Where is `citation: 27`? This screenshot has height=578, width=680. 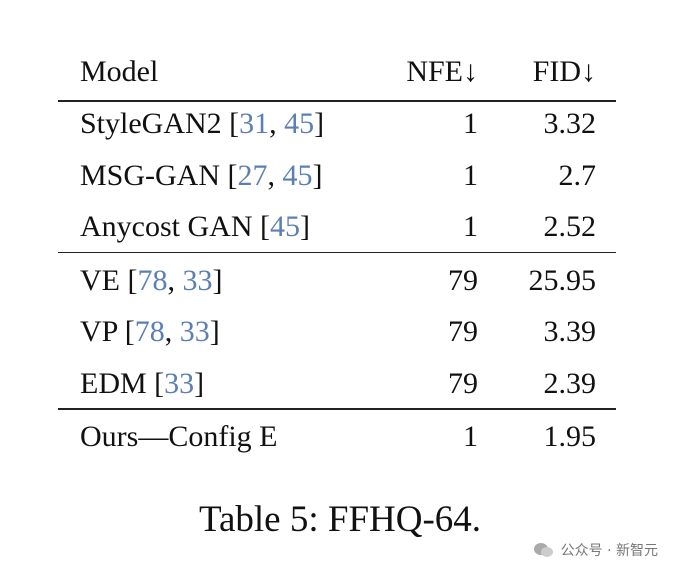
citation: 27 is located at coordinates (252, 175).